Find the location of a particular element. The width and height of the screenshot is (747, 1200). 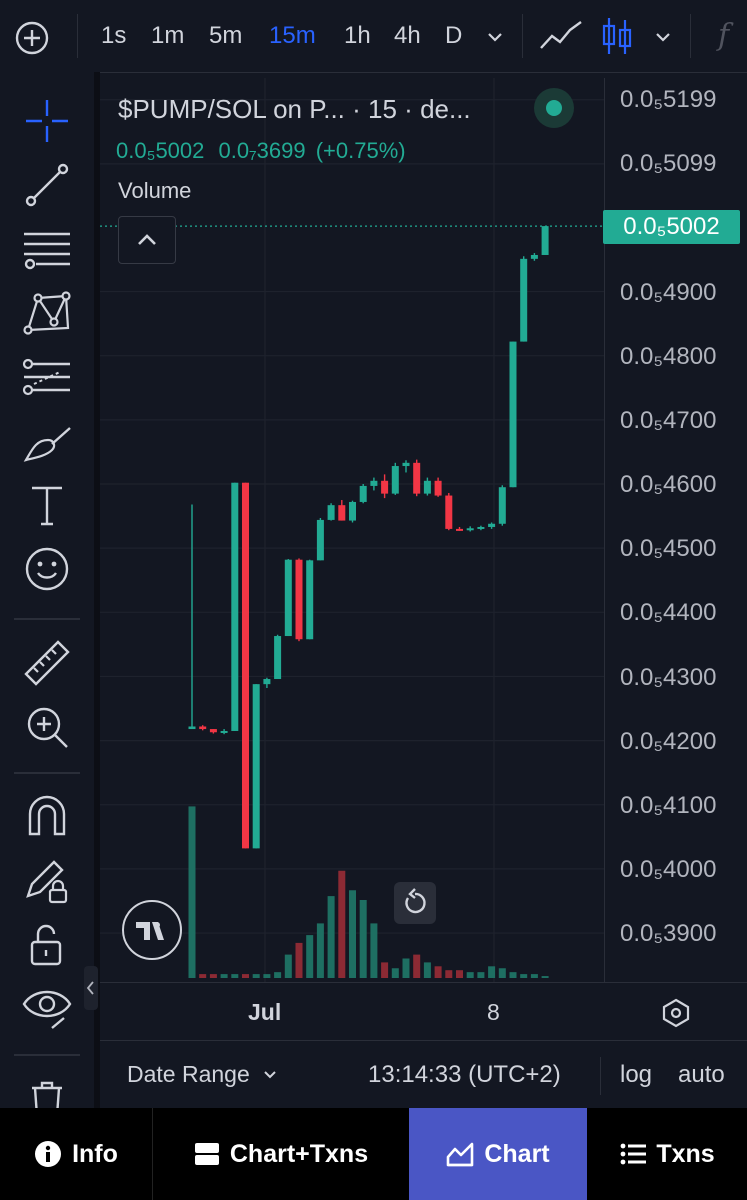

time-axis: Jul 8 is located at coordinates (423, 1011).